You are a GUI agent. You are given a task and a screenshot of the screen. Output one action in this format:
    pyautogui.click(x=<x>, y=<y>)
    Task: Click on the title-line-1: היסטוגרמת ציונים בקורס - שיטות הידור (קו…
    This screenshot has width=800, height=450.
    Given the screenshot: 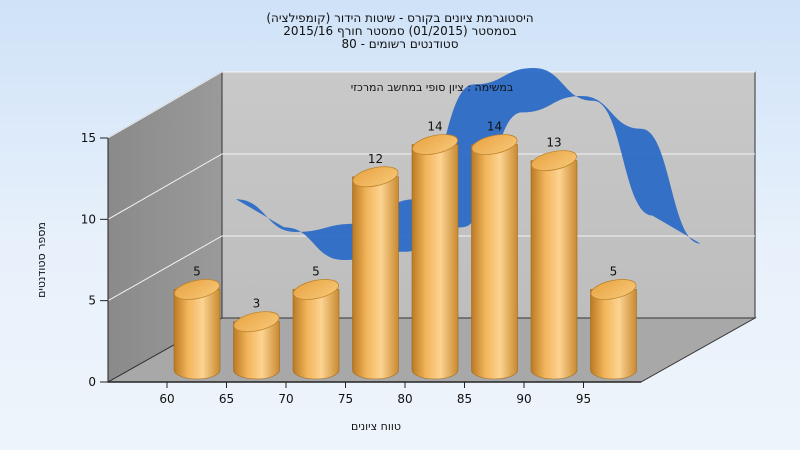 What is the action you would take?
    pyautogui.click(x=399, y=18)
    